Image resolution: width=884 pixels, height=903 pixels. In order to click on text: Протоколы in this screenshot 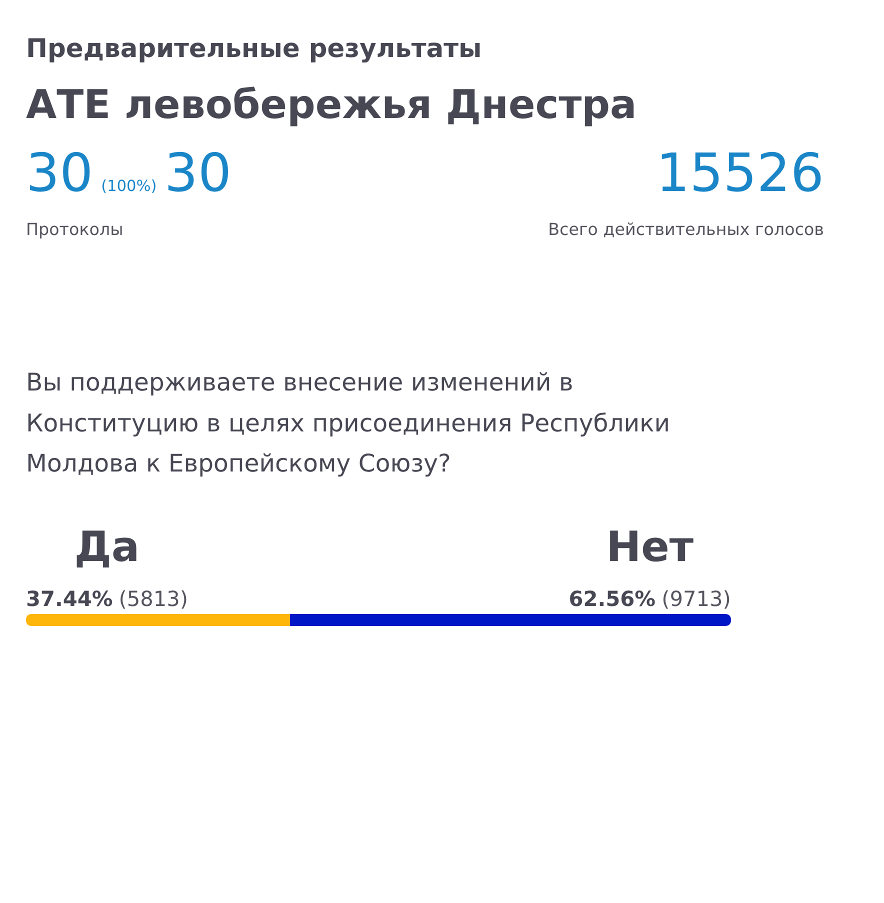, I will do `click(75, 230)`.